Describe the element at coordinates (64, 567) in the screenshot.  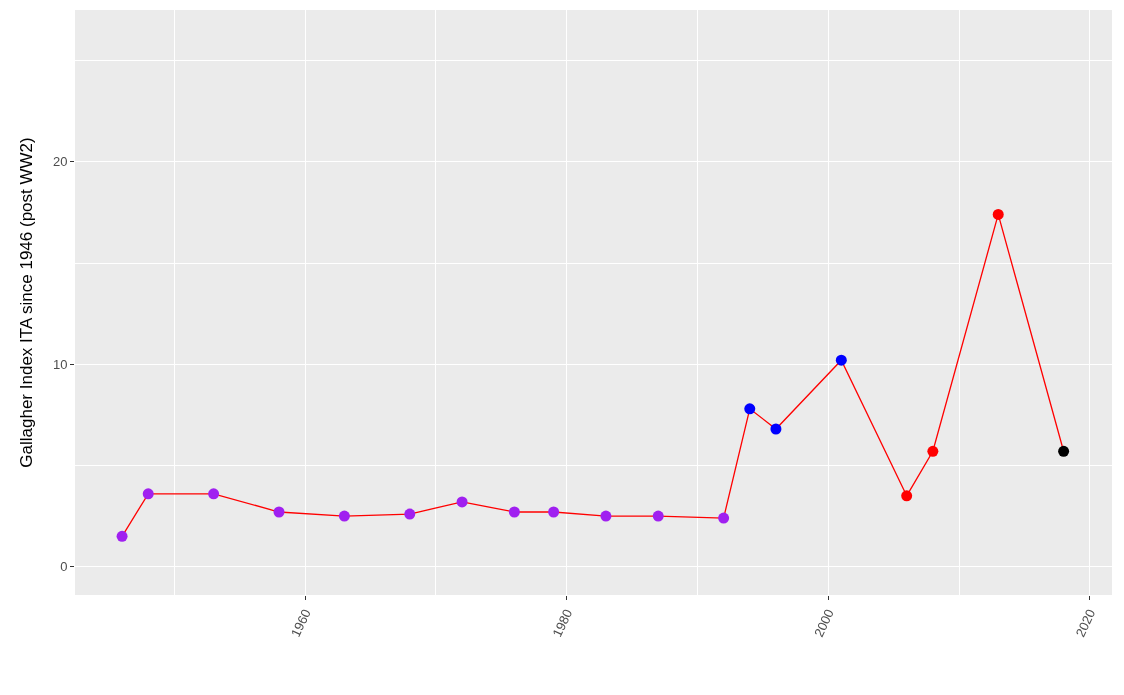
I see `y-tick-label: 0` at that location.